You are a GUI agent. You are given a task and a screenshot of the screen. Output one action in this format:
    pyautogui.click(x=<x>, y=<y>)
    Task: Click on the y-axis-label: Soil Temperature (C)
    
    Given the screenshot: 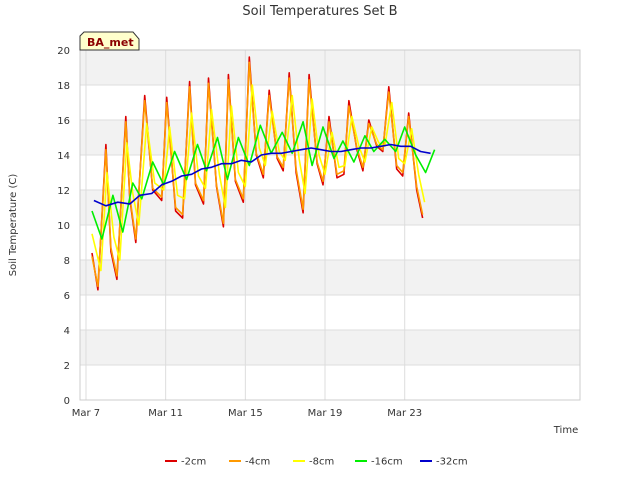 What is the action you would take?
    pyautogui.click(x=13, y=225)
    